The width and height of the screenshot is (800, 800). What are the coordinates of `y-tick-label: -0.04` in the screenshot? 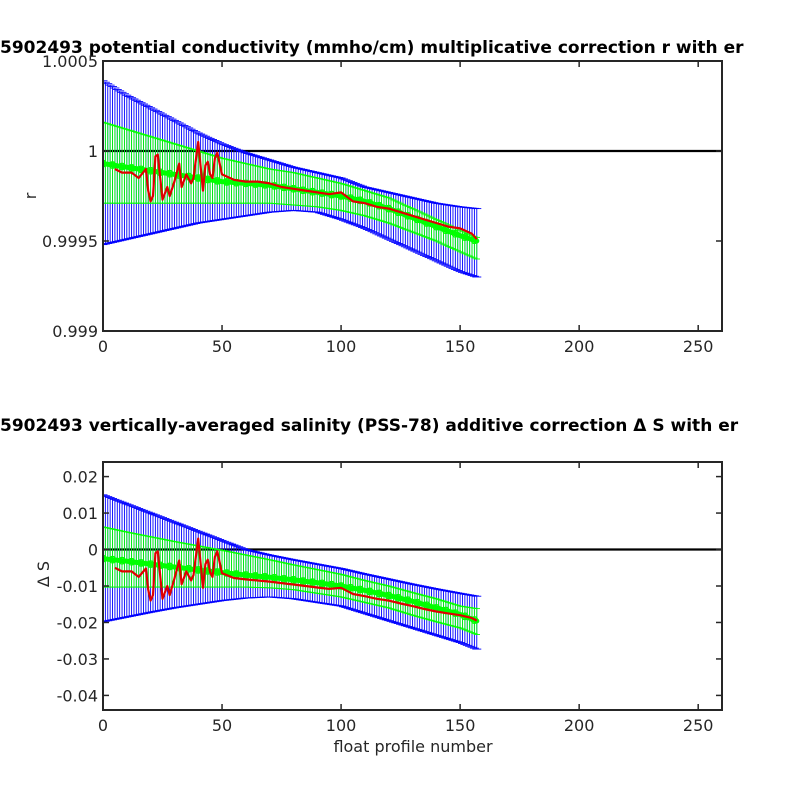 It's located at (77, 695).